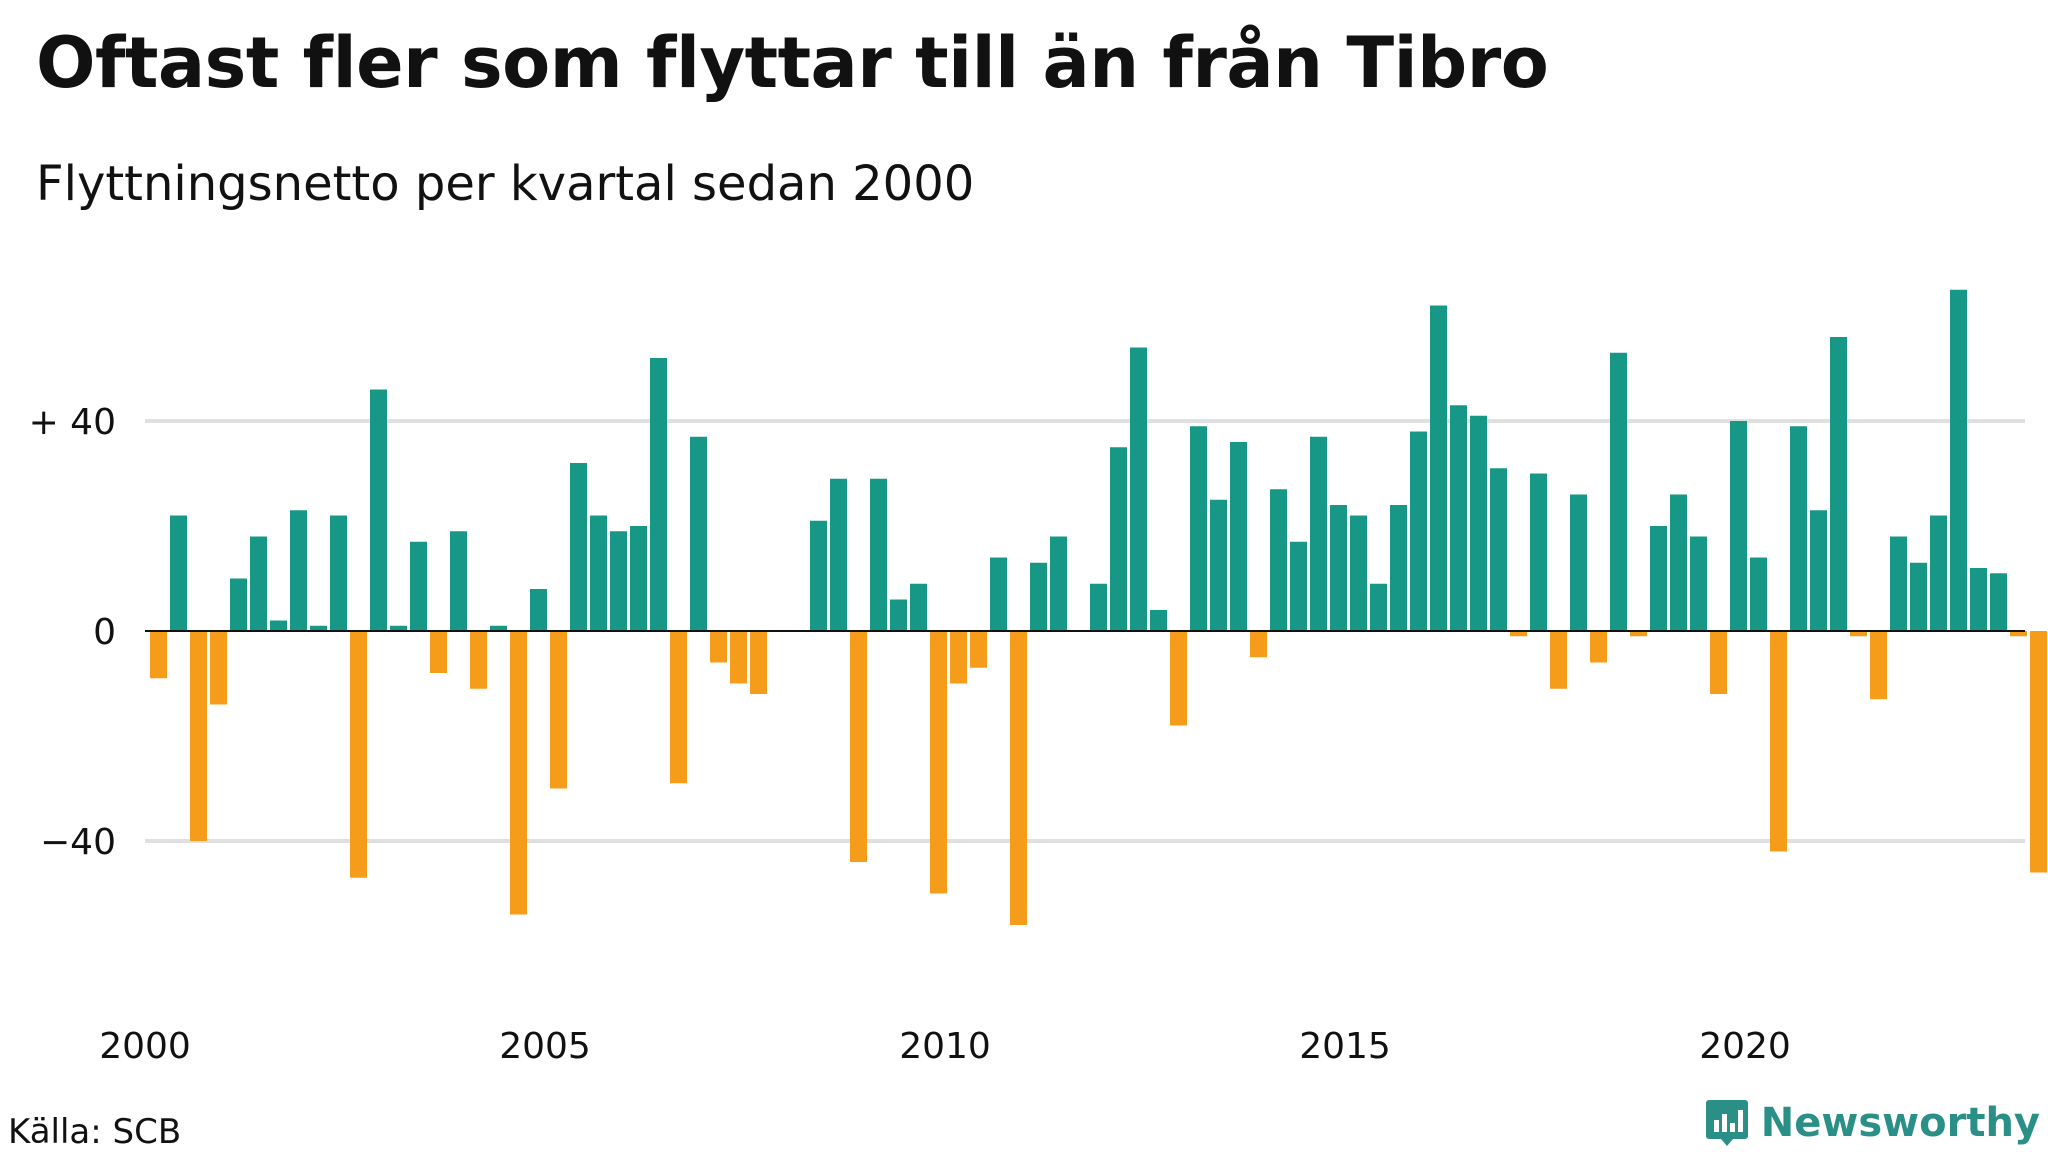 The image size is (2048, 1152). What do you see at coordinates (505, 184) in the screenshot?
I see `chart-subtitle: Flyttningsnetto per kvartal sedan 2000` at bounding box center [505, 184].